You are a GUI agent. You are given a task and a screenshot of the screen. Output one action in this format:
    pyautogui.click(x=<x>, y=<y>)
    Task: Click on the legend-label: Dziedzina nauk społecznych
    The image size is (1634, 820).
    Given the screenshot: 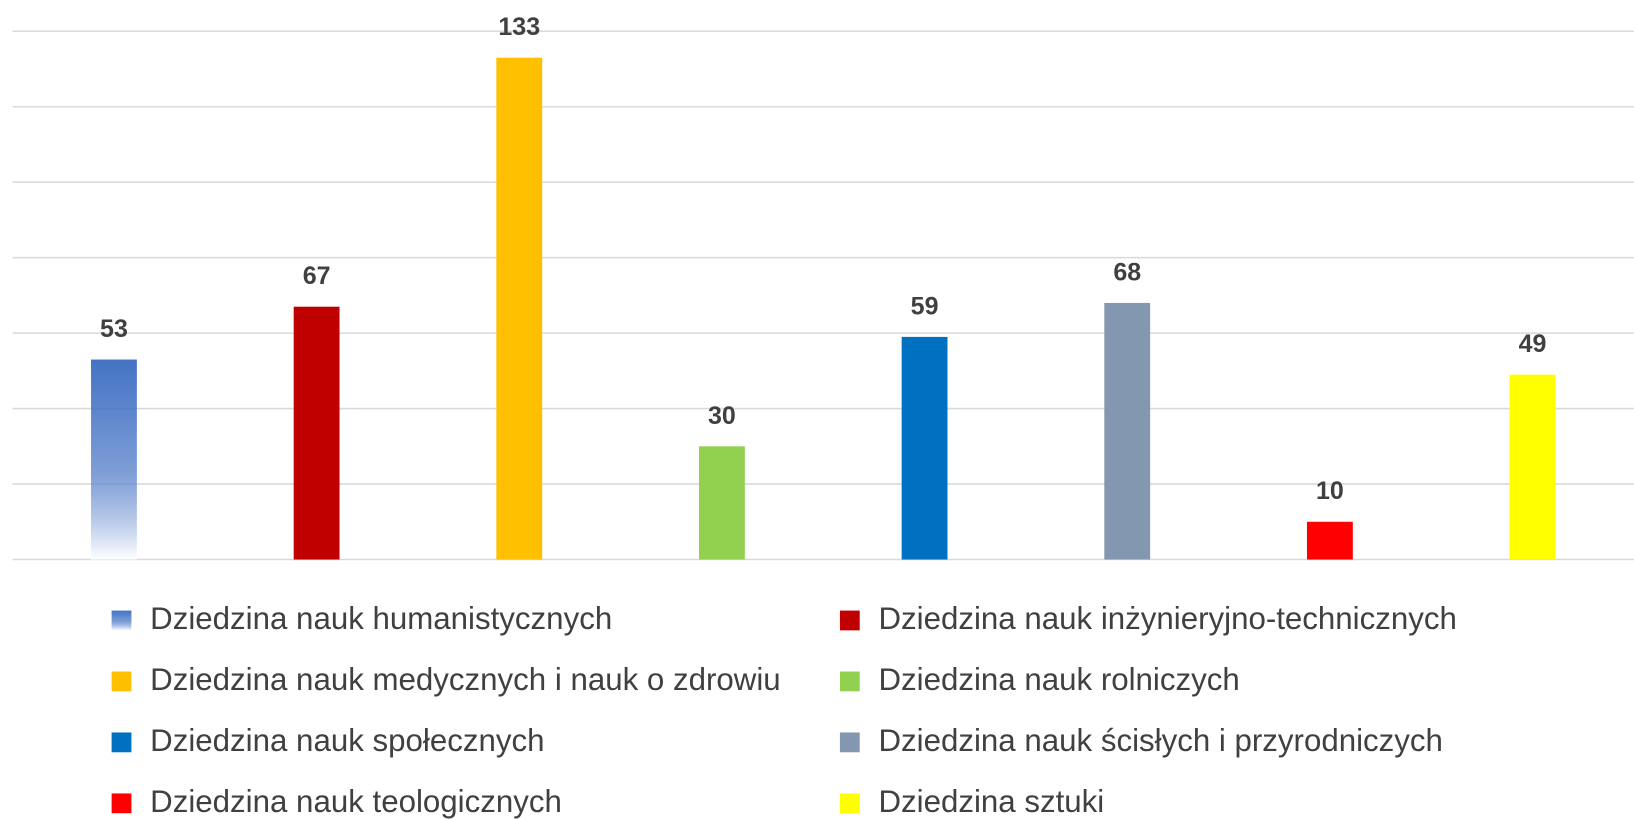 What is the action you would take?
    pyautogui.click(x=347, y=740)
    